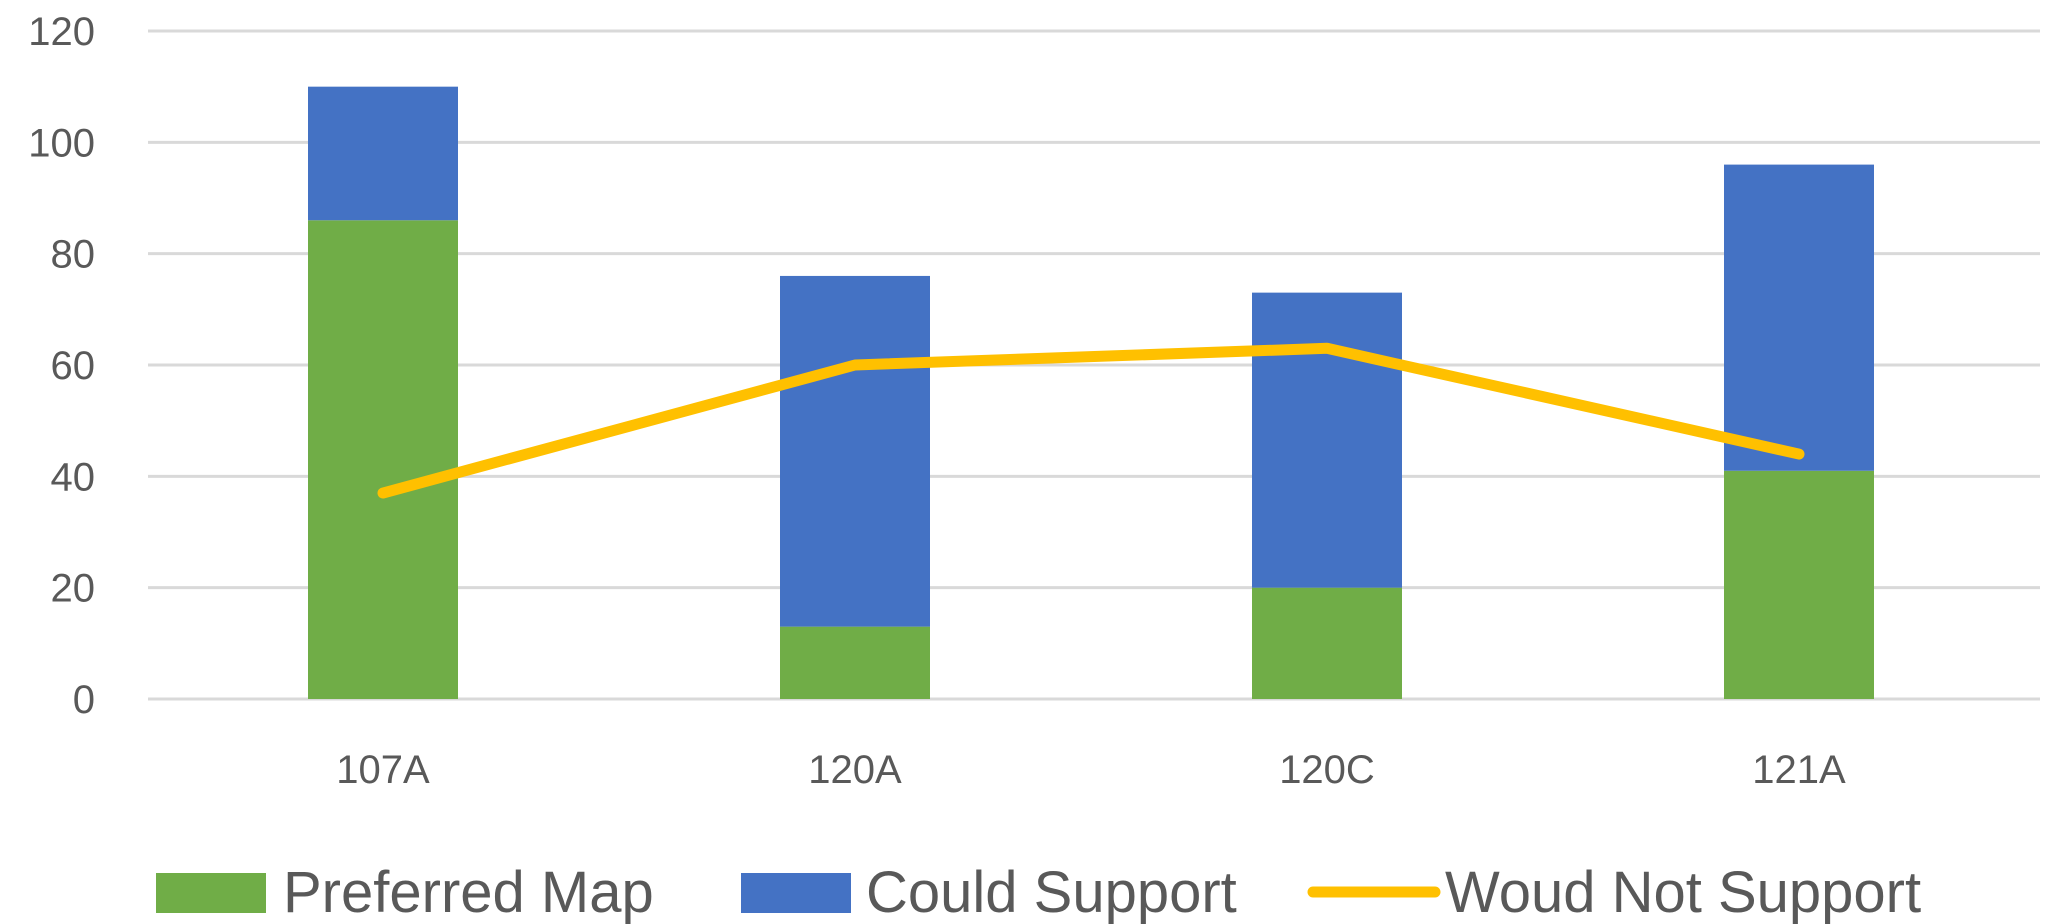 The width and height of the screenshot is (2046, 924). I want to click on x-tick-label: 107A, so click(383, 770).